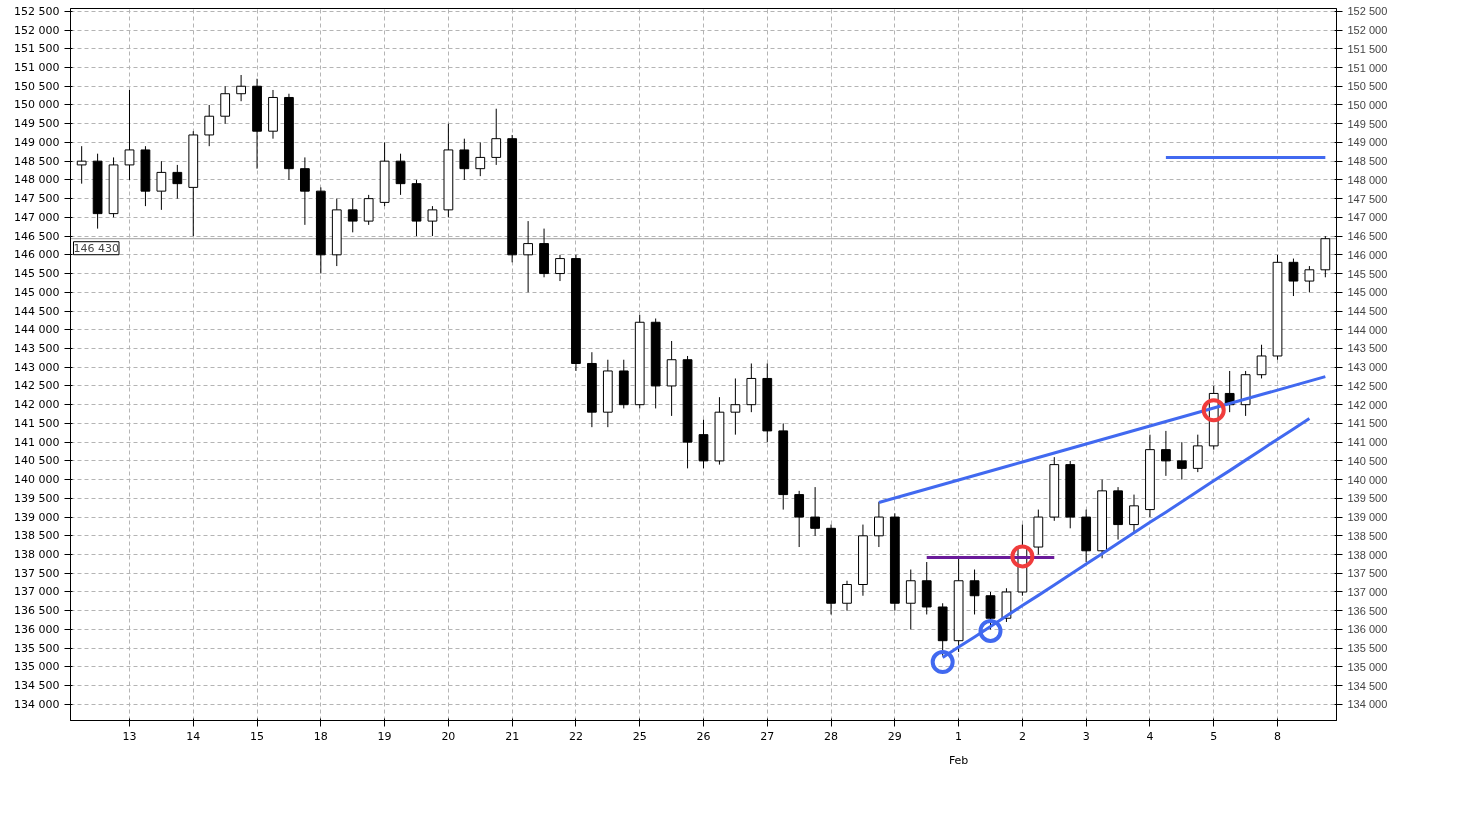 This screenshot has width=1476, height=822. What do you see at coordinates (37, 199) in the screenshot?
I see `y-tick-label: 147 500` at bounding box center [37, 199].